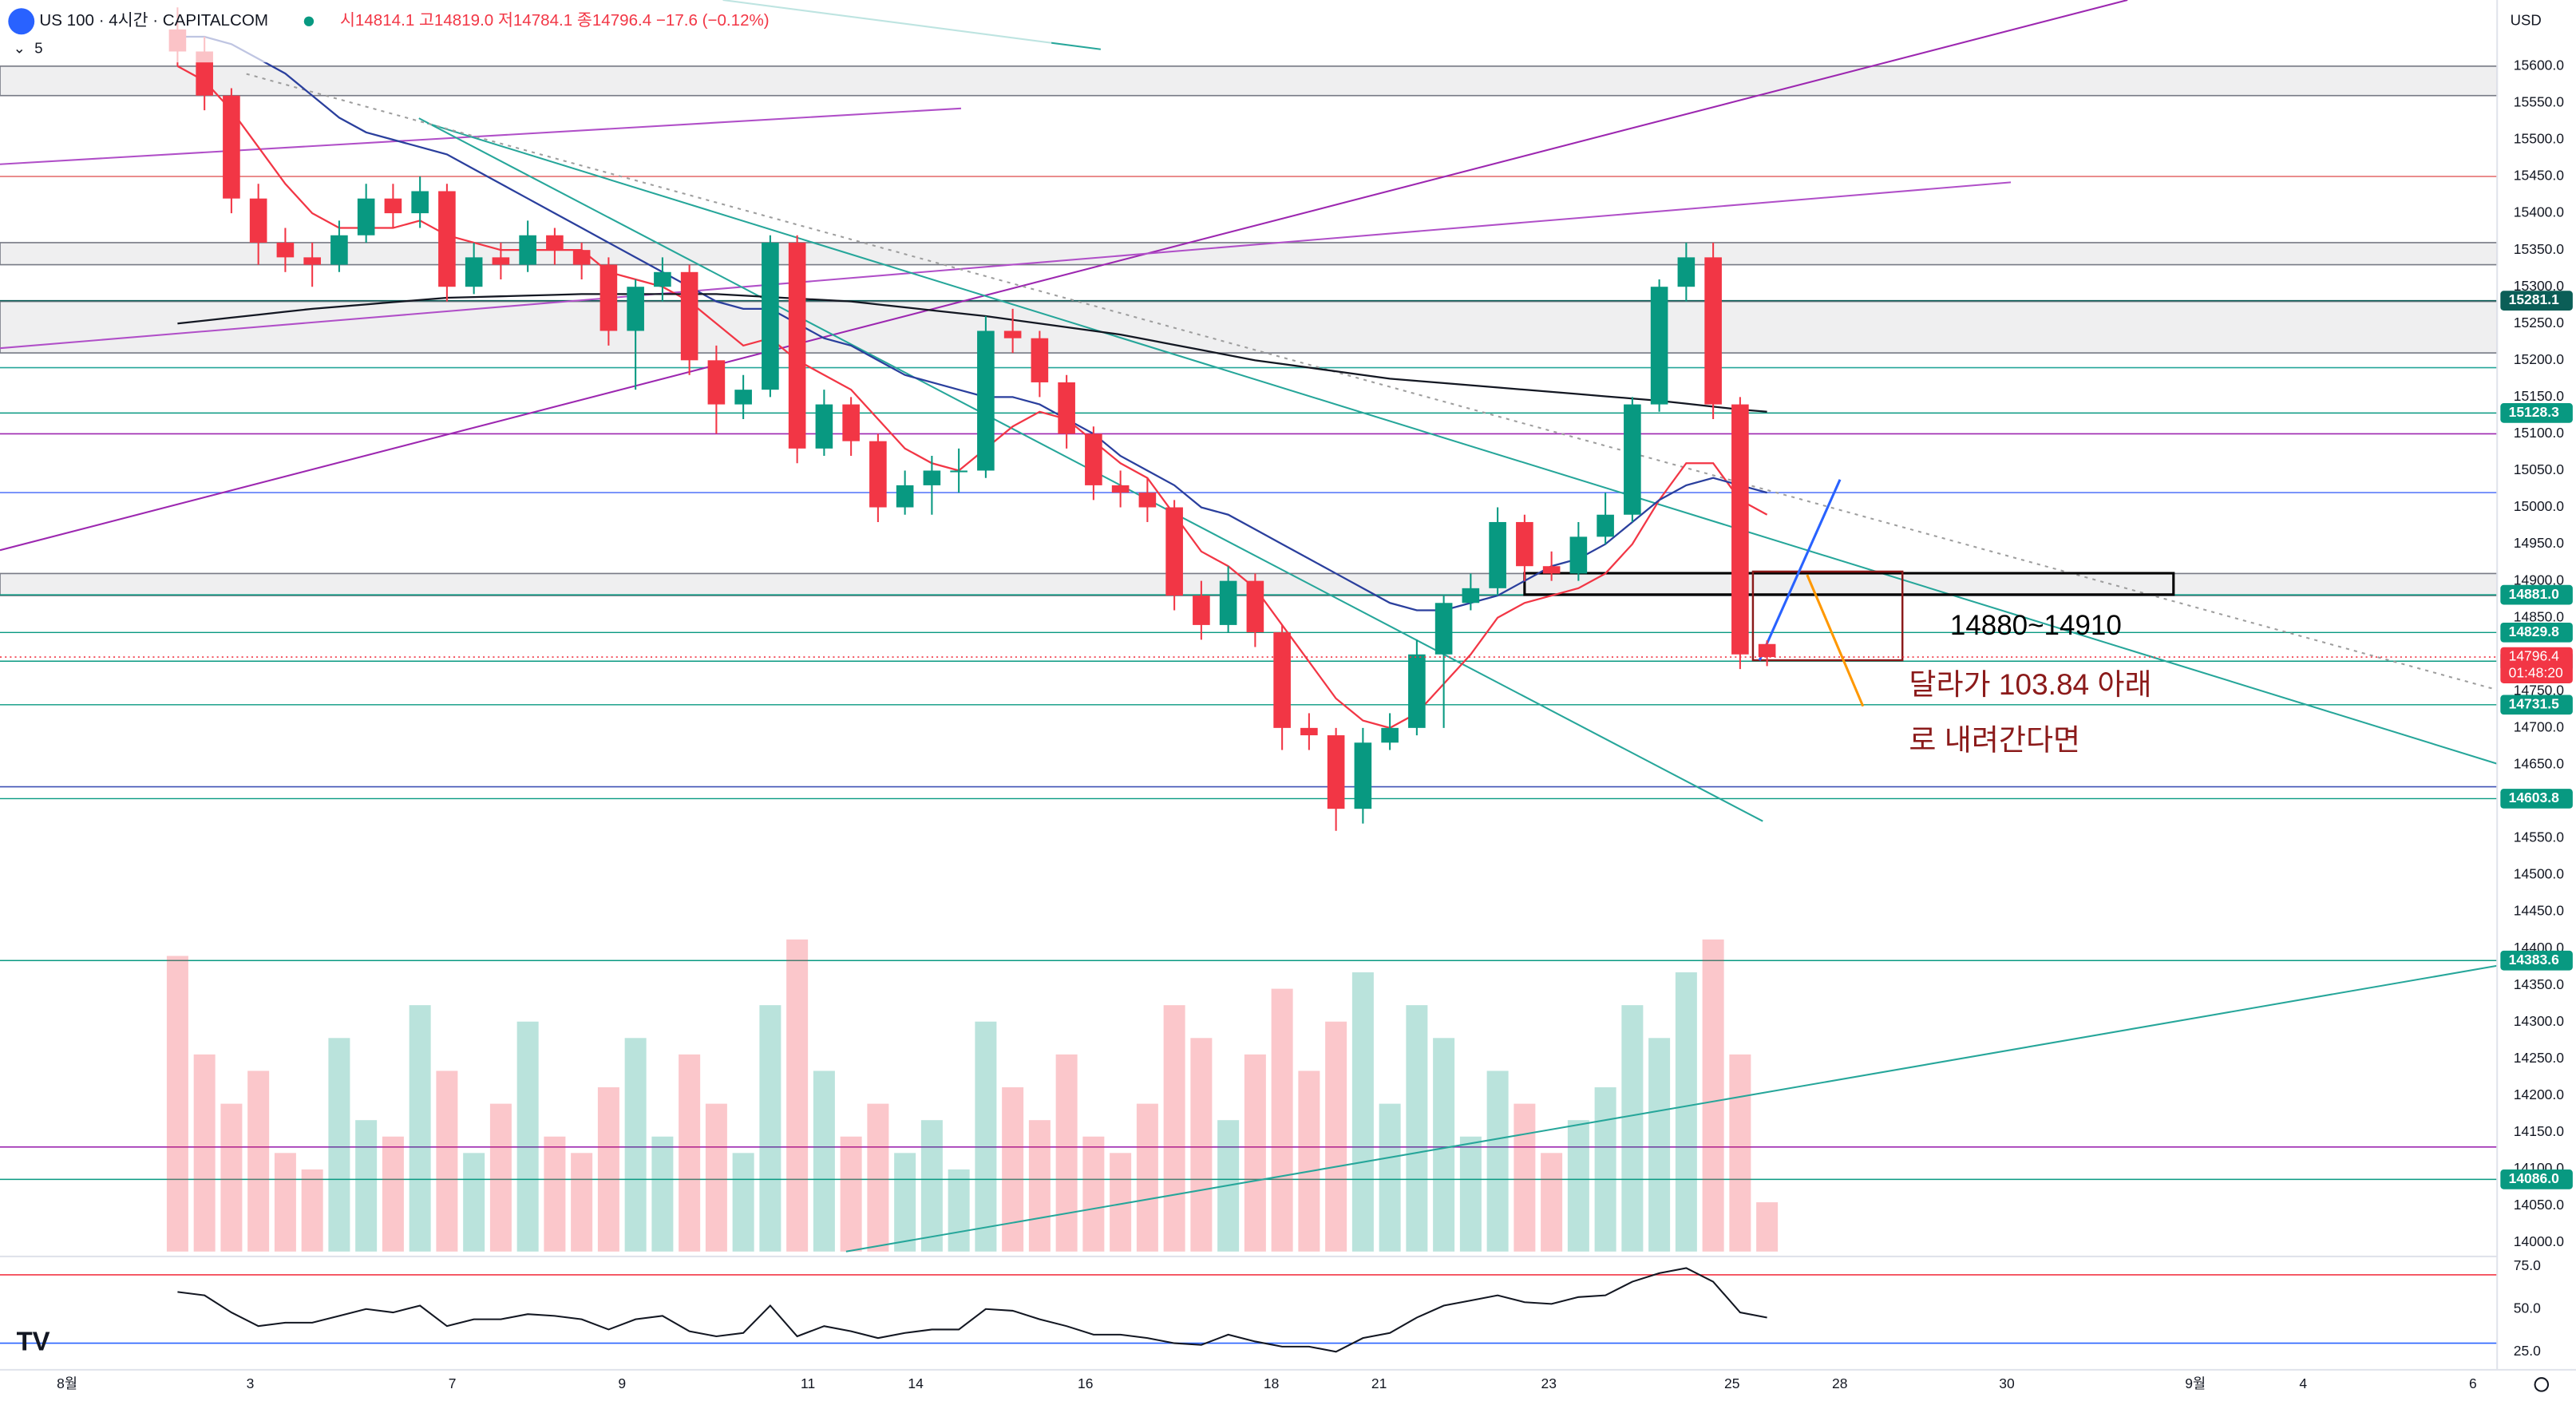 This screenshot has width=2576, height=1401. Describe the element at coordinates (38, 48) in the screenshot. I see `indicator-count: 5` at that location.